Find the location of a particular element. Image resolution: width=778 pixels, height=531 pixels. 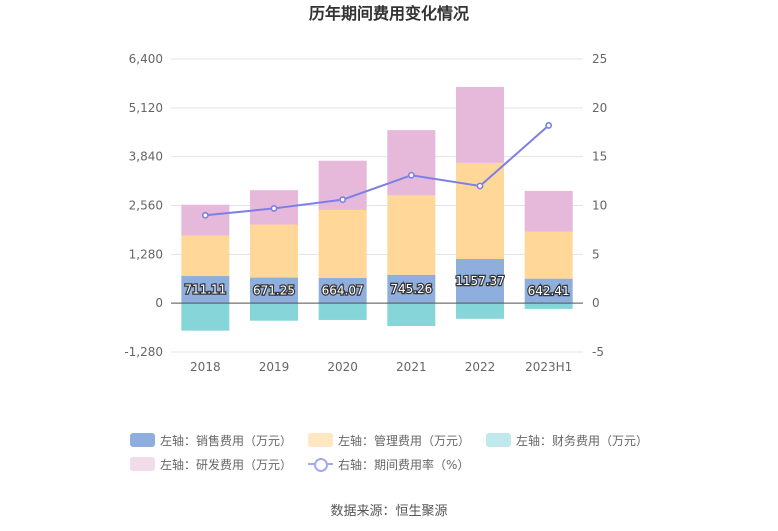

right-tick-label: 0 is located at coordinates (596, 303).